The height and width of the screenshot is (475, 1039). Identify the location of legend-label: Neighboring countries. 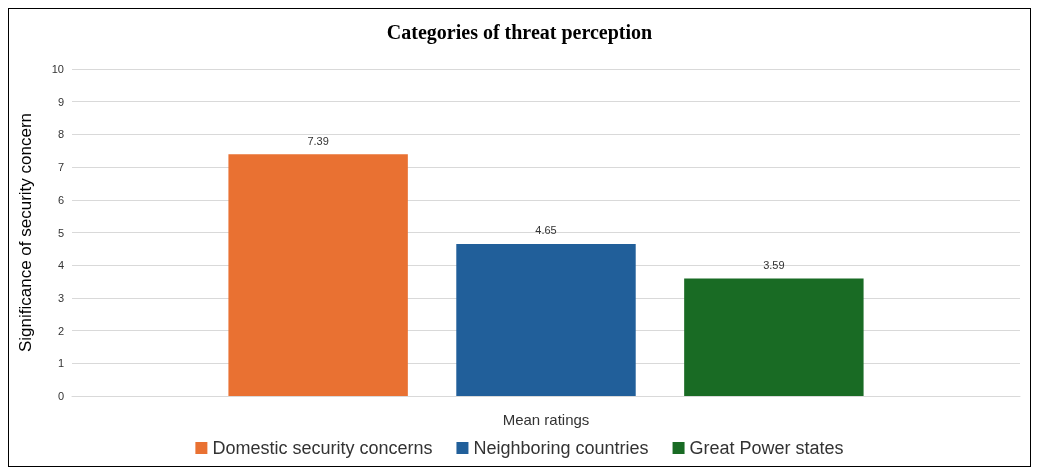
(561, 448).